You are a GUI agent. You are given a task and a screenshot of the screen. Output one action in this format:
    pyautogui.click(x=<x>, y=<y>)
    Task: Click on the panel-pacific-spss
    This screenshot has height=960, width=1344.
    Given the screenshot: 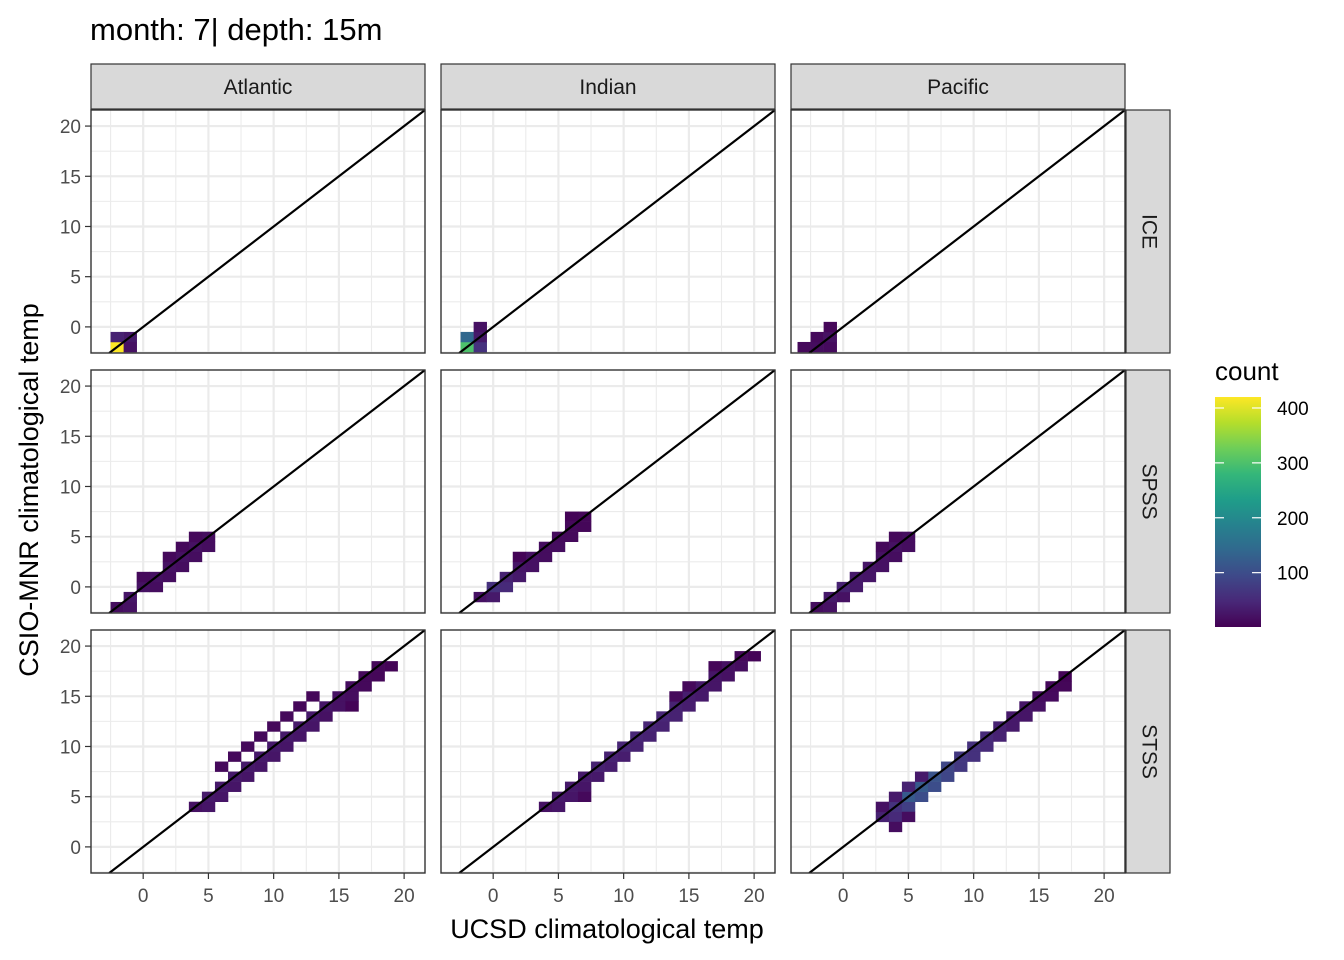 What is the action you would take?
    pyautogui.click(x=958, y=491)
    